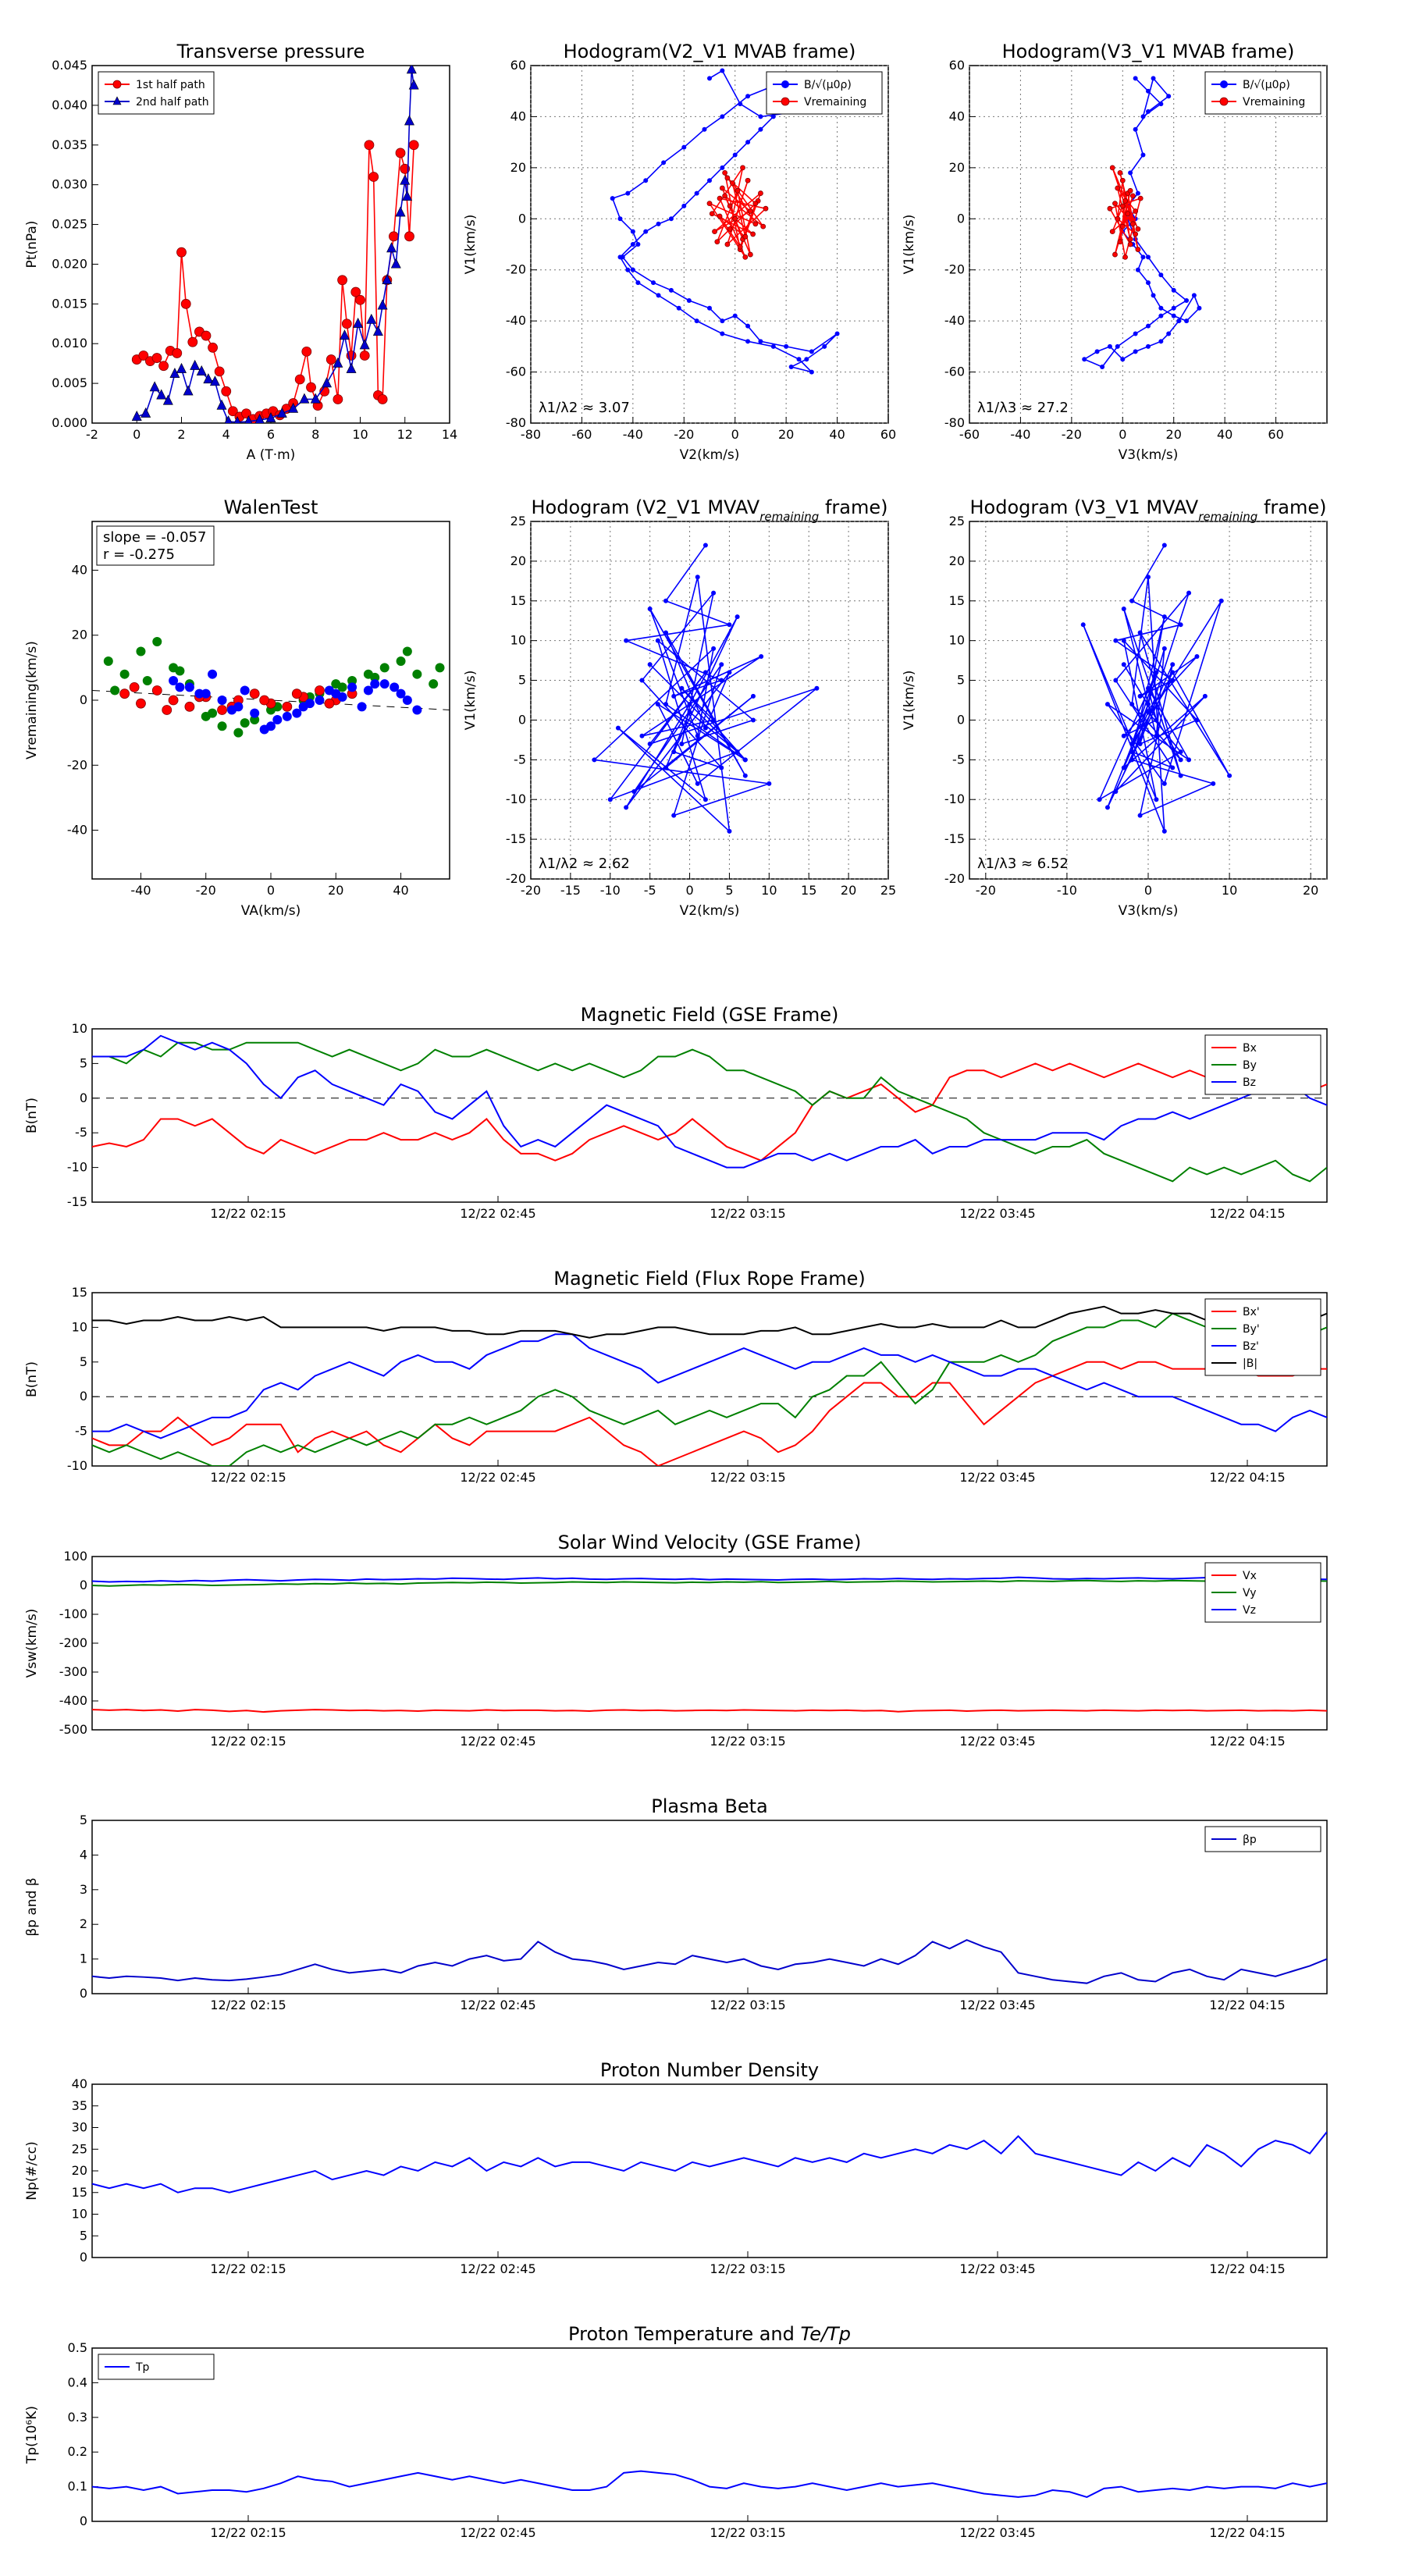 The height and width of the screenshot is (2576, 1405). I want to click on plot-area, so click(1149, 245).